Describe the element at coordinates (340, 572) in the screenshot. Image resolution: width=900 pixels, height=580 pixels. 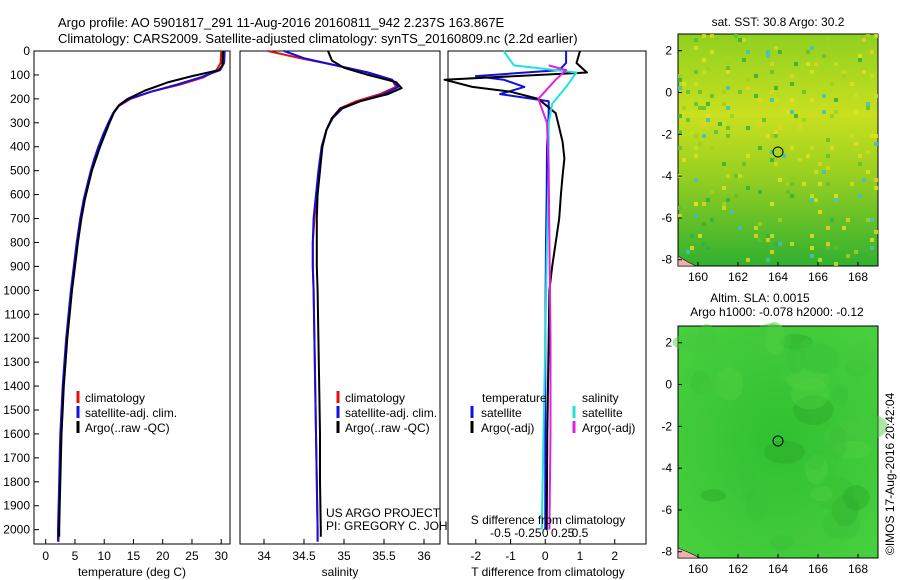
I see `salinity-xlabel: salinity` at that location.